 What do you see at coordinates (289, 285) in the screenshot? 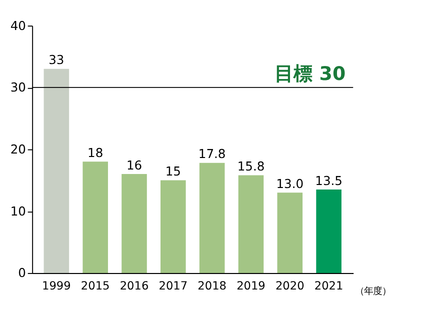
I see `x-tick-label: 2020` at bounding box center [289, 285].